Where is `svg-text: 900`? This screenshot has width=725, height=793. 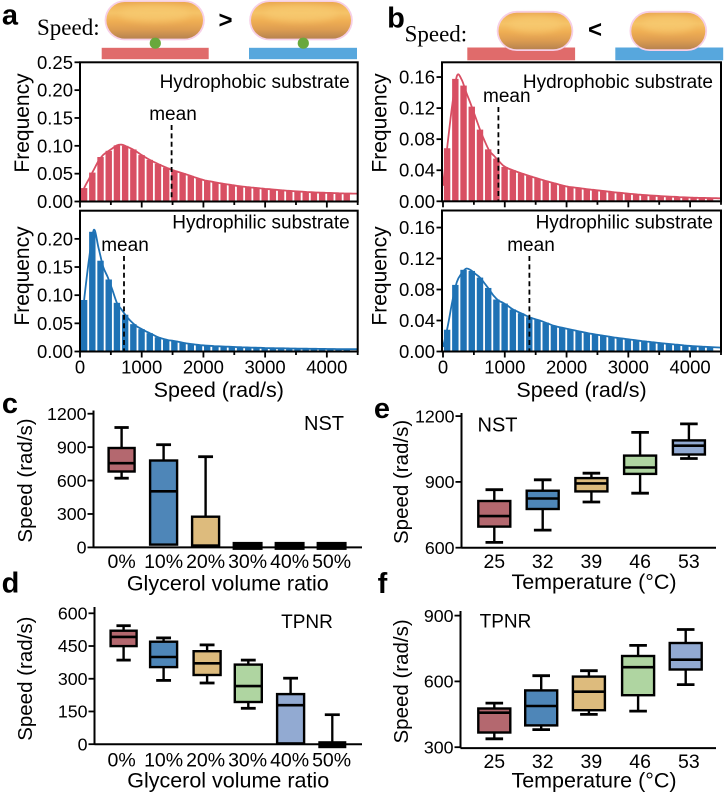 svg-text: 900 is located at coordinates (440, 482).